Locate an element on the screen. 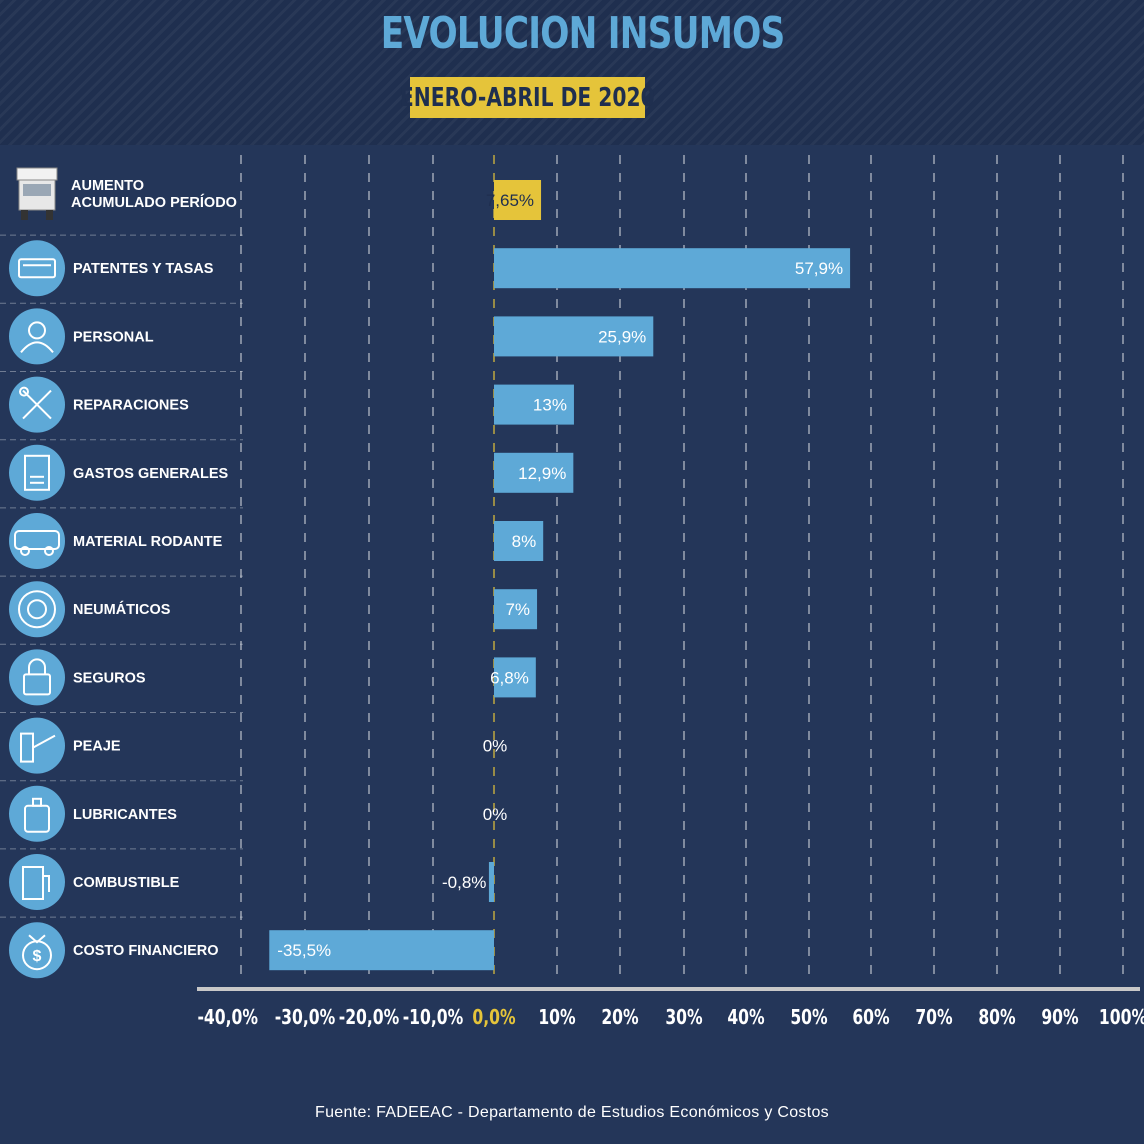 The image size is (1144, 1144). category-label: REPARACIONES is located at coordinates (131, 406).